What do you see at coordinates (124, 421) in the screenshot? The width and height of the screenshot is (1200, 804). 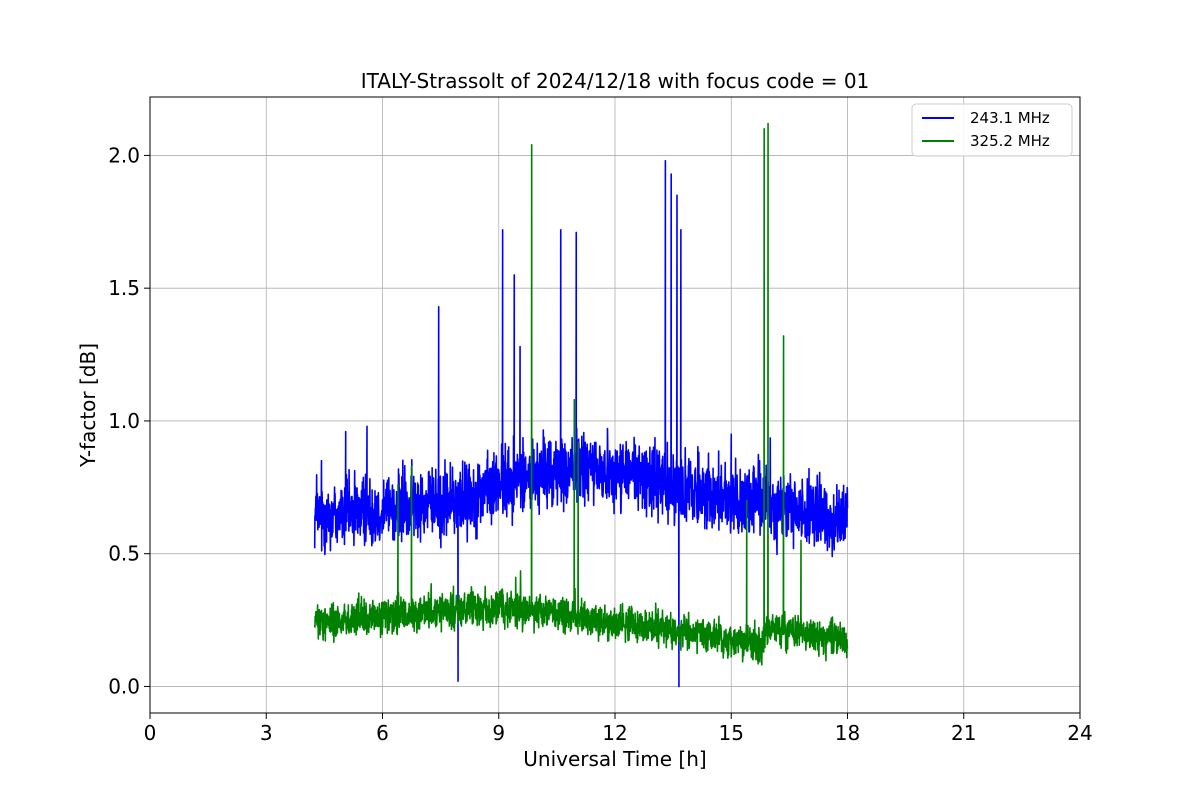 I see `y-tick-label: 1.0` at bounding box center [124, 421].